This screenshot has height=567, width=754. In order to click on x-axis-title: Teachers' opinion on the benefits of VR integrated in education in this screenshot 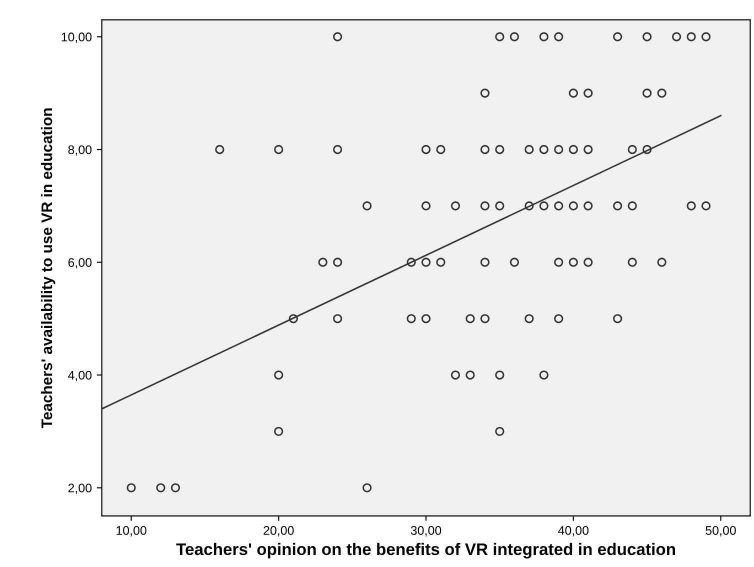, I will do `click(425, 550)`.